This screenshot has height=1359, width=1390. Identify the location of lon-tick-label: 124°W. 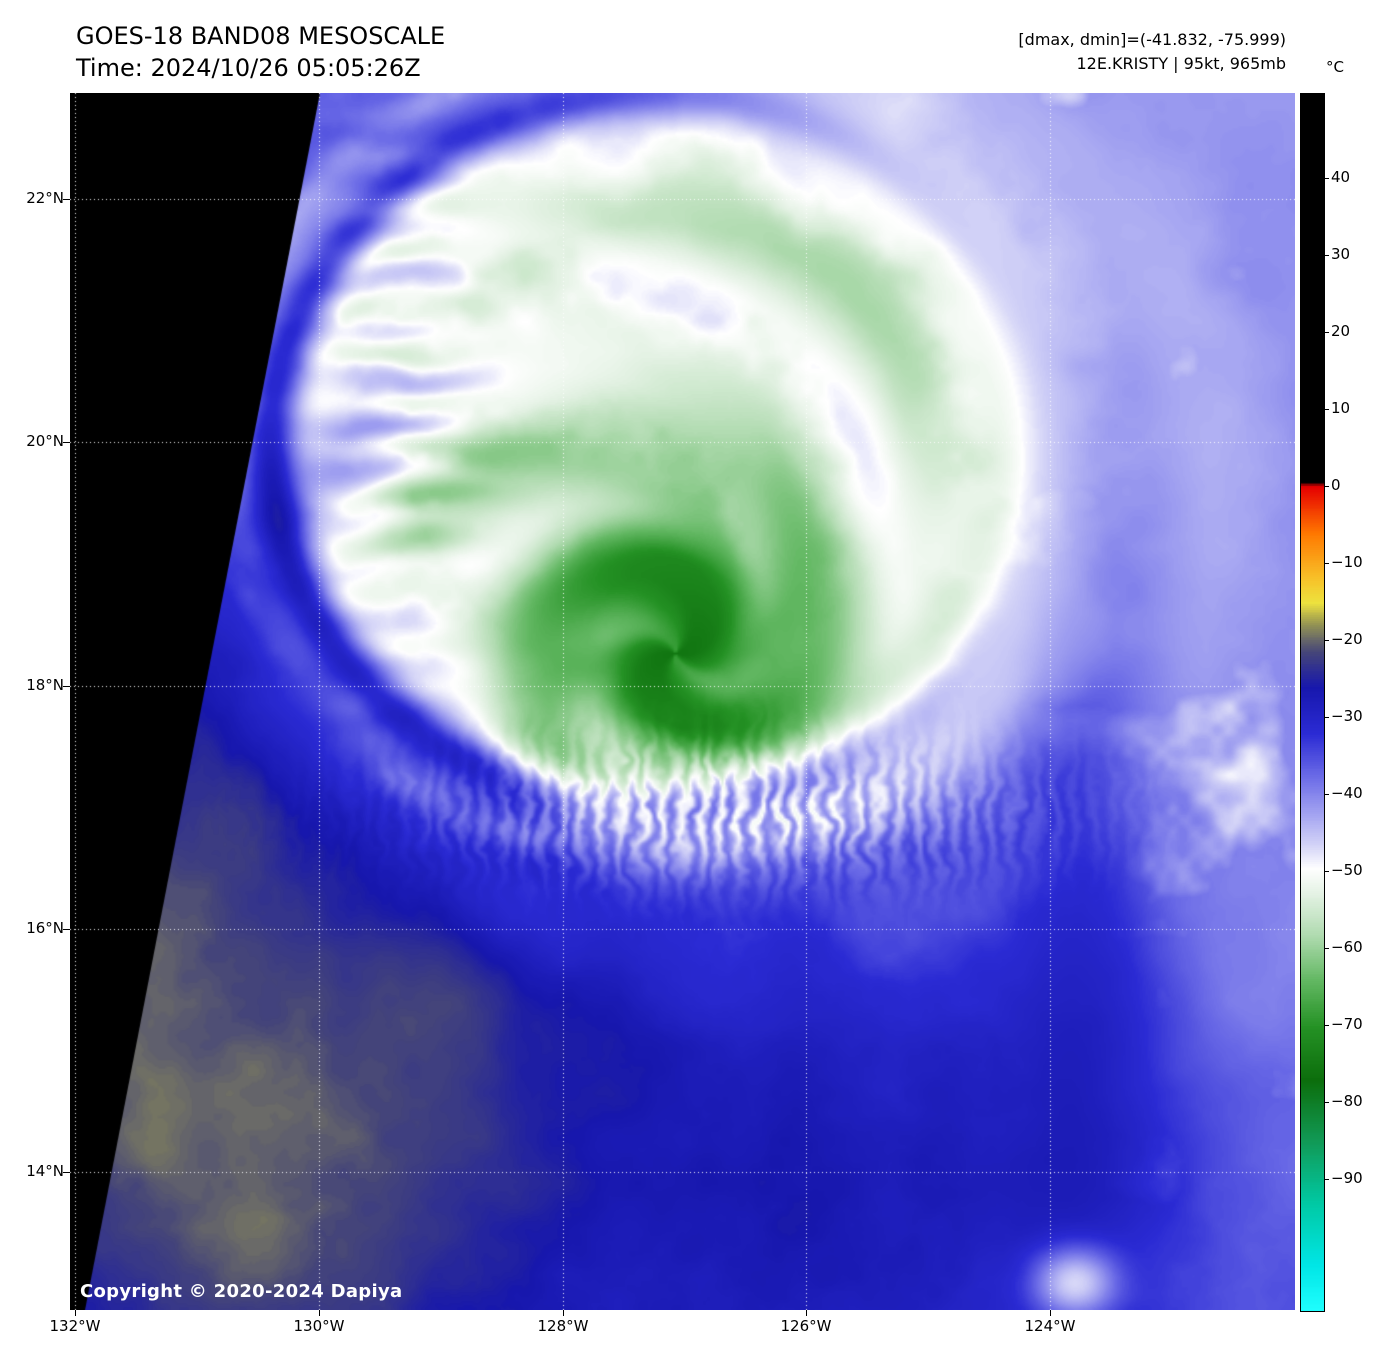
(1050, 1326).